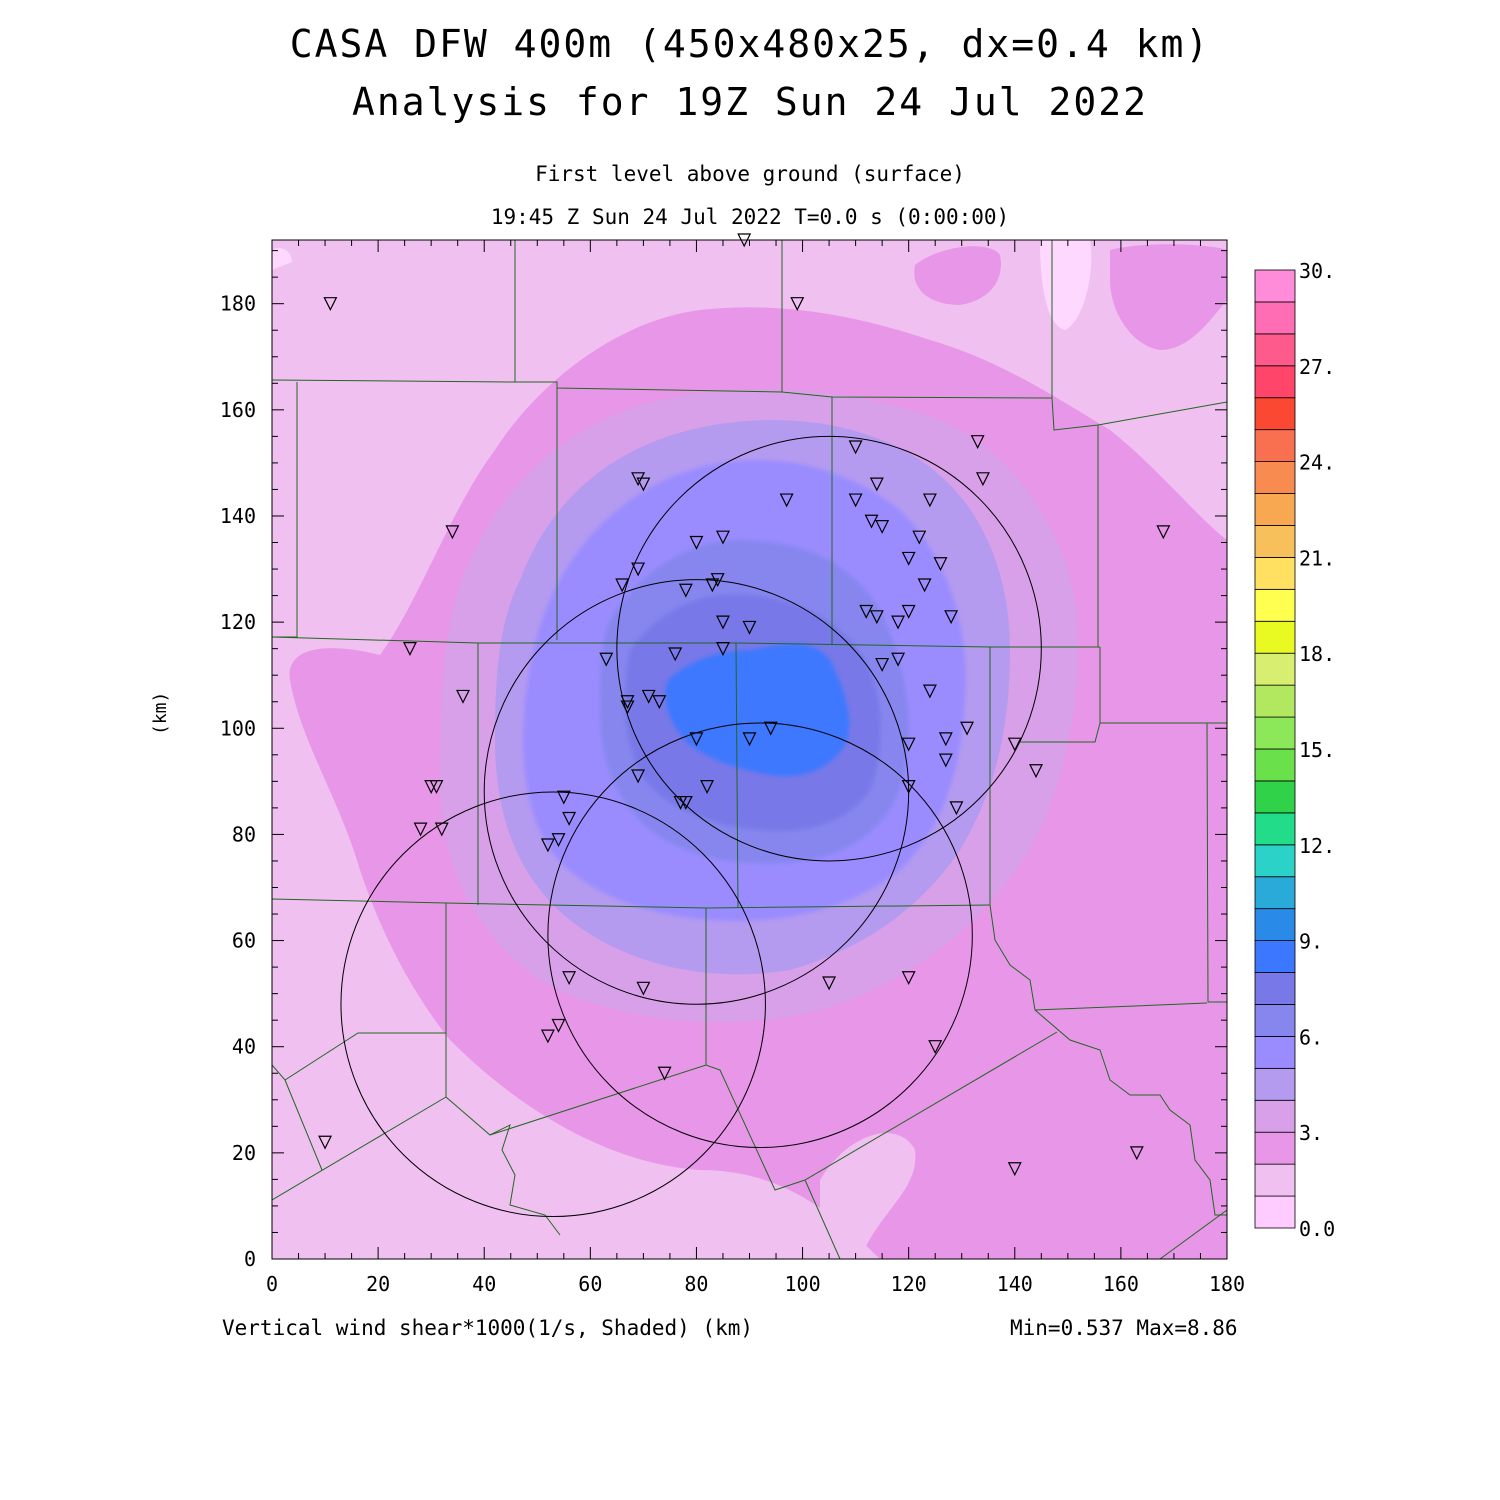  Describe the element at coordinates (1121, 1284) in the screenshot. I see `x-tick-label: 160` at that location.